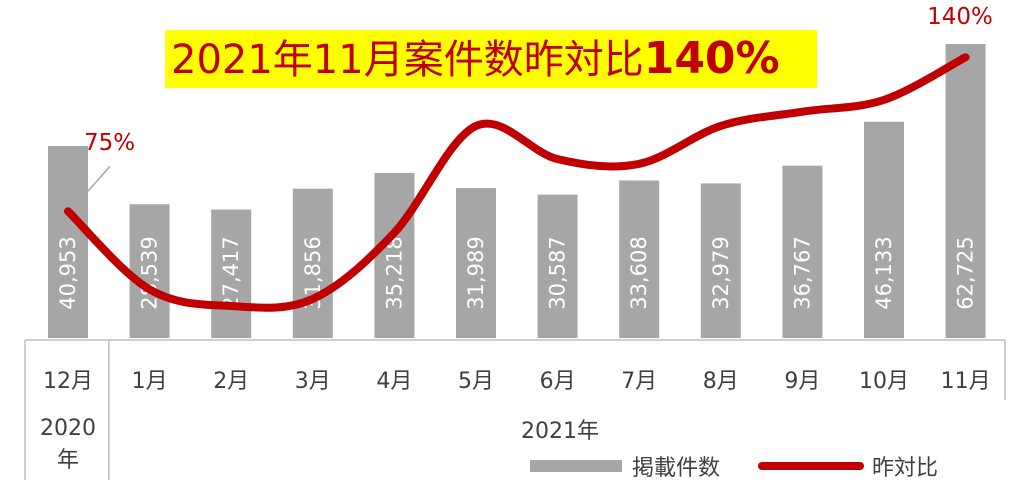 This screenshot has width=1024, height=497. I want to click on bar-value-label: 27,417, so click(231, 272).